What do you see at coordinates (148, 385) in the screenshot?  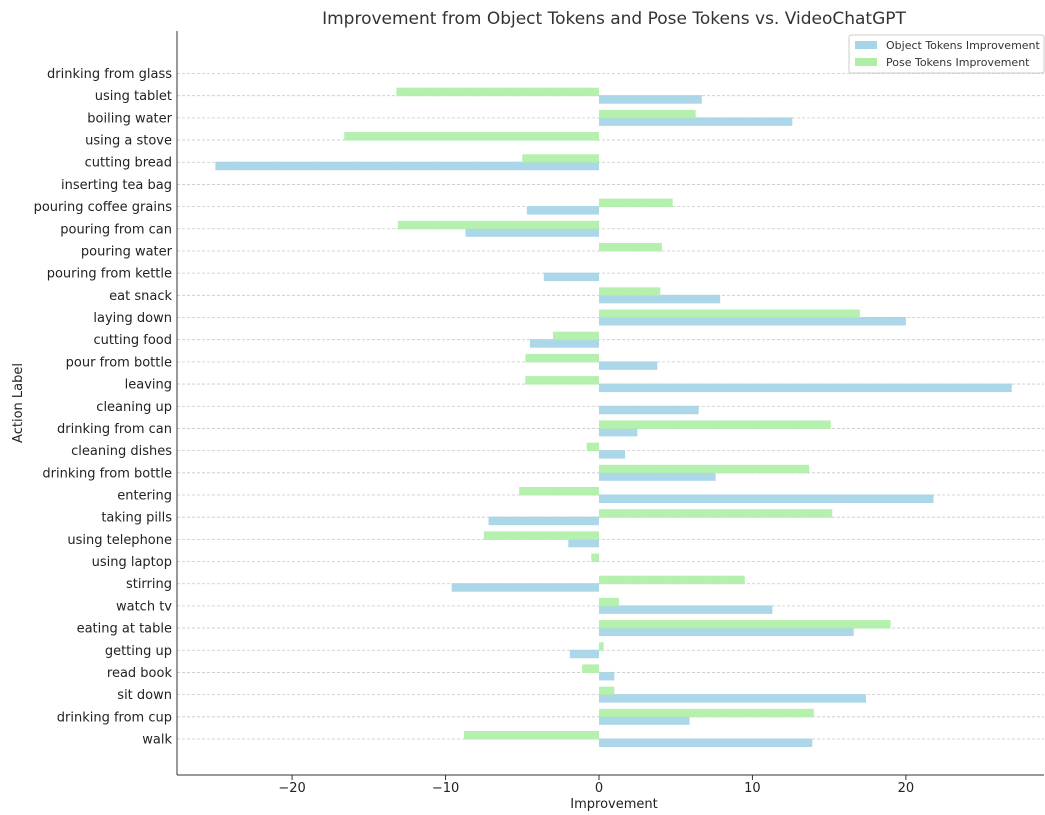 I see `y-tick-label: leaving` at bounding box center [148, 385].